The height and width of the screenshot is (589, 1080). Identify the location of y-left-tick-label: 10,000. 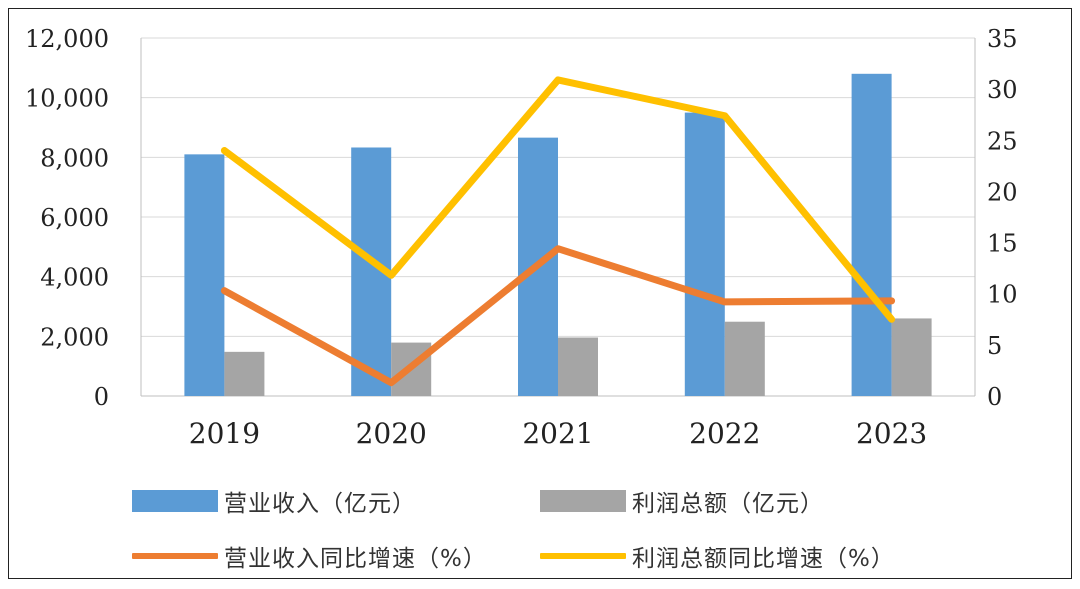
(67, 99).